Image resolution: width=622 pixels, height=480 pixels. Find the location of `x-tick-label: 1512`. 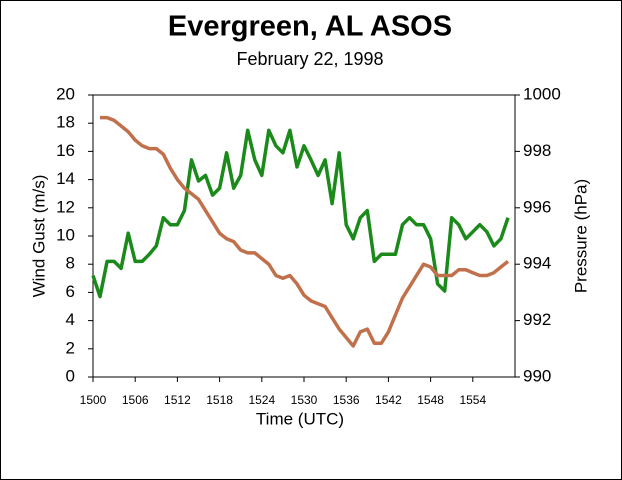

x-tick-label: 1512 is located at coordinates (177, 400).